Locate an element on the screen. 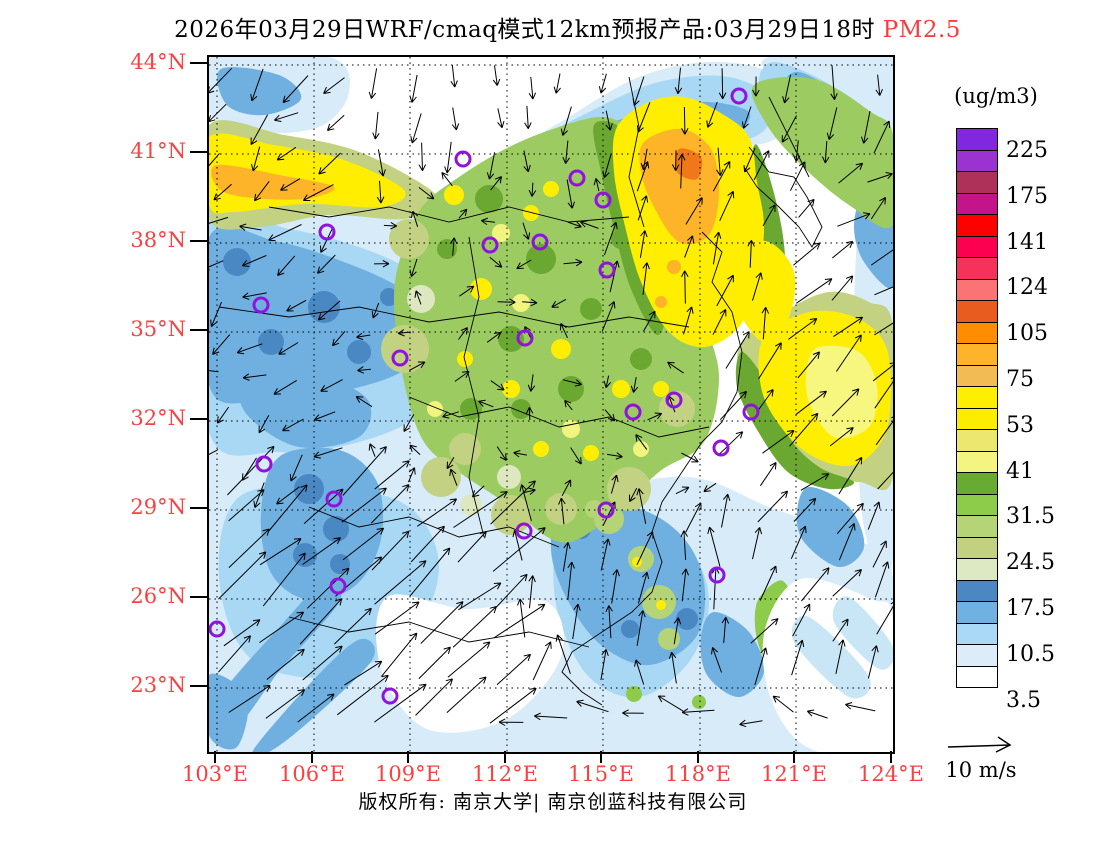 The width and height of the screenshot is (1100, 850). legend-value-label: 3.5 is located at coordinates (1023, 700).